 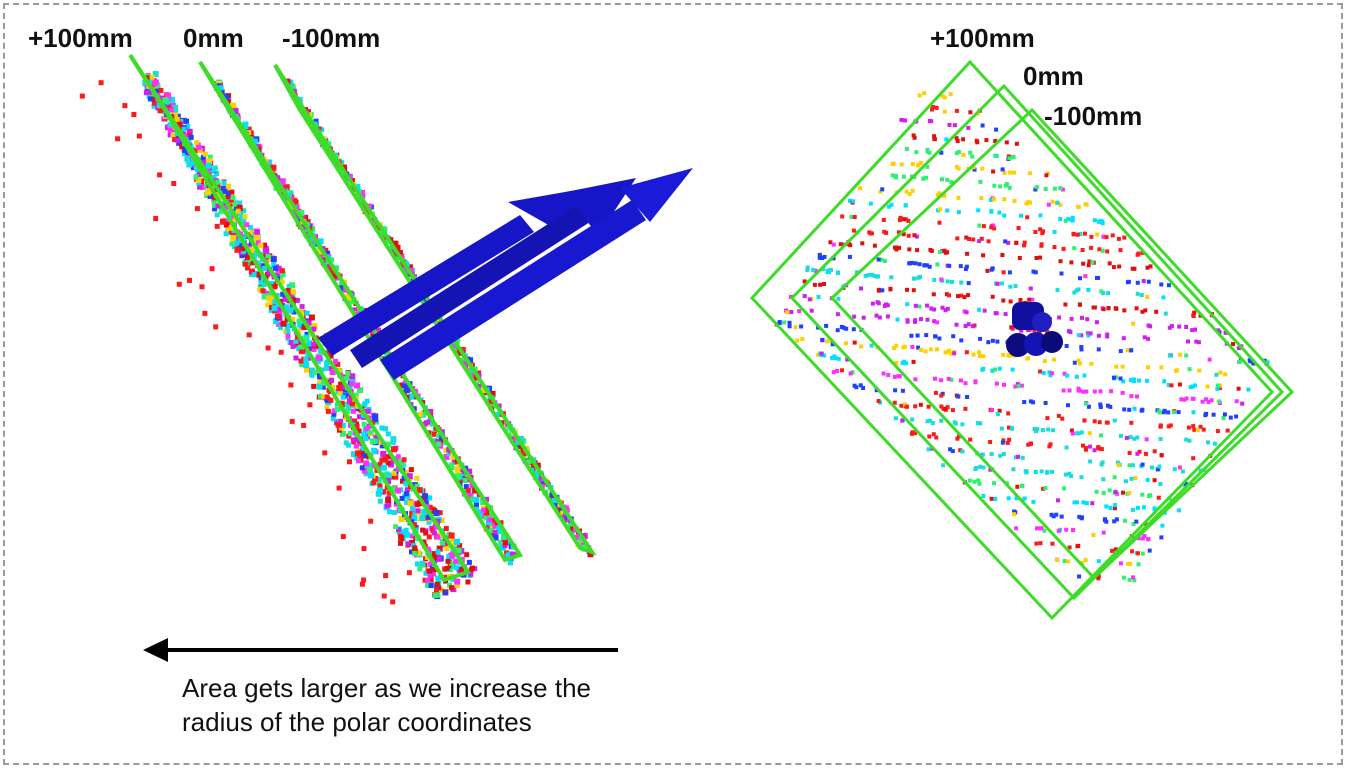 What do you see at coordinates (80, 38) in the screenshot?
I see `left-label-plus100: +100mm` at bounding box center [80, 38].